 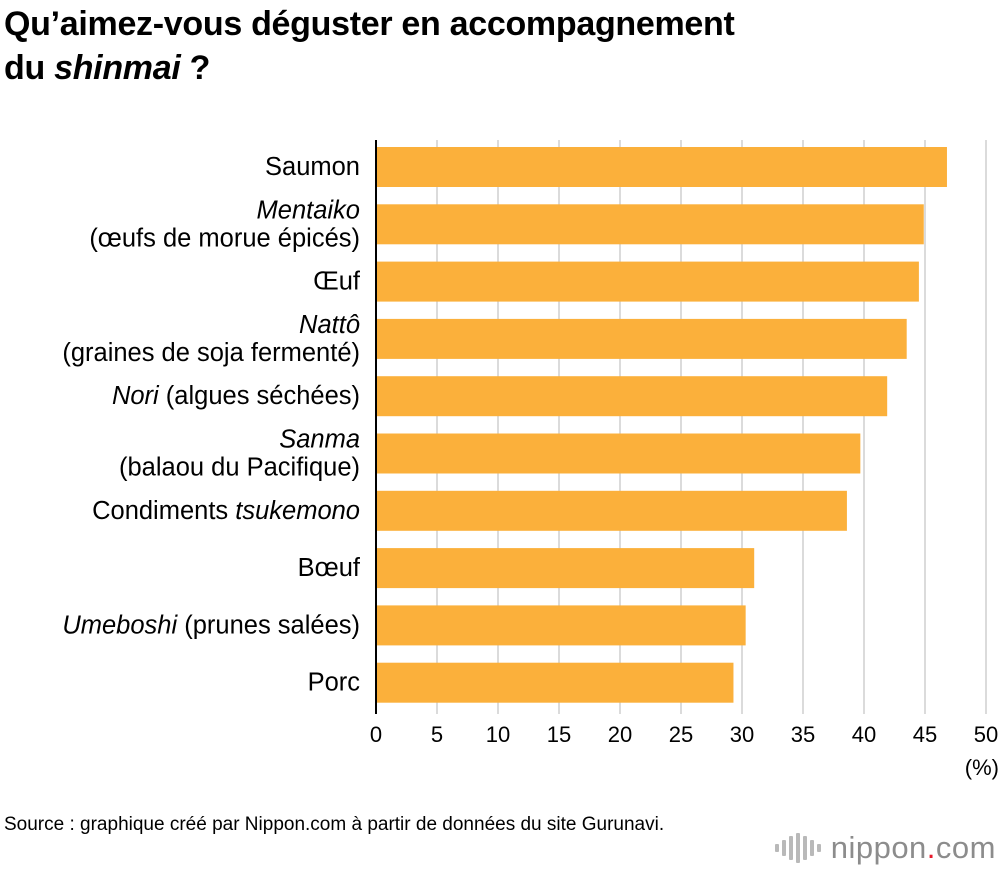 I want to click on category-label-4: Nori (algues séchées), so click(x=236, y=396).